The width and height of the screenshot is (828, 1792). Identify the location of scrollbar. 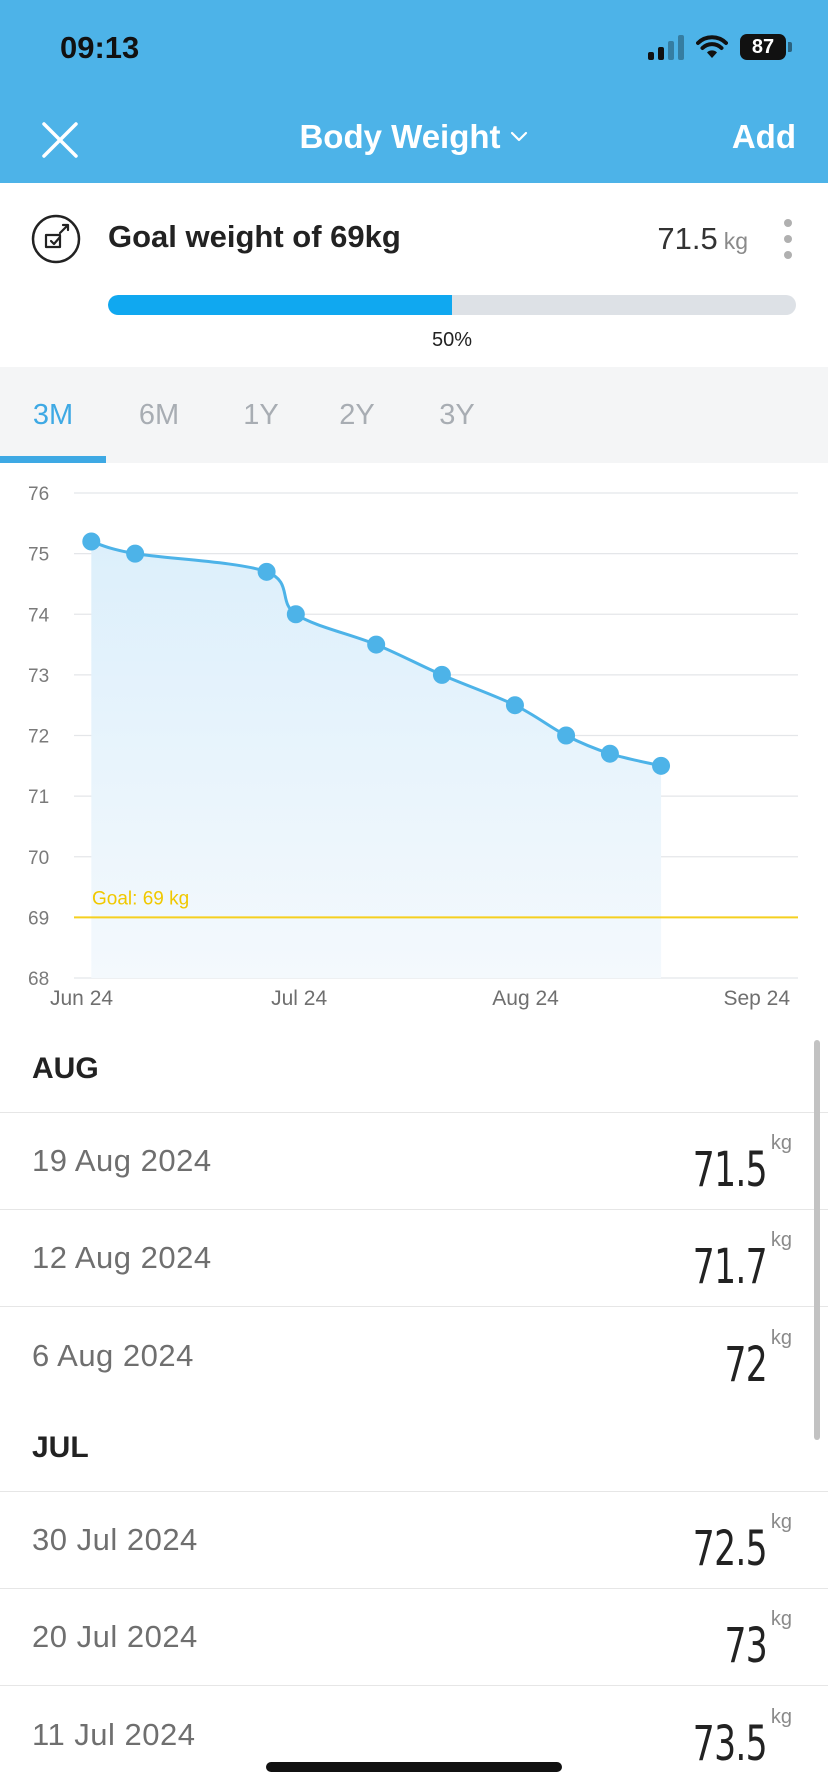
(817, 1240).